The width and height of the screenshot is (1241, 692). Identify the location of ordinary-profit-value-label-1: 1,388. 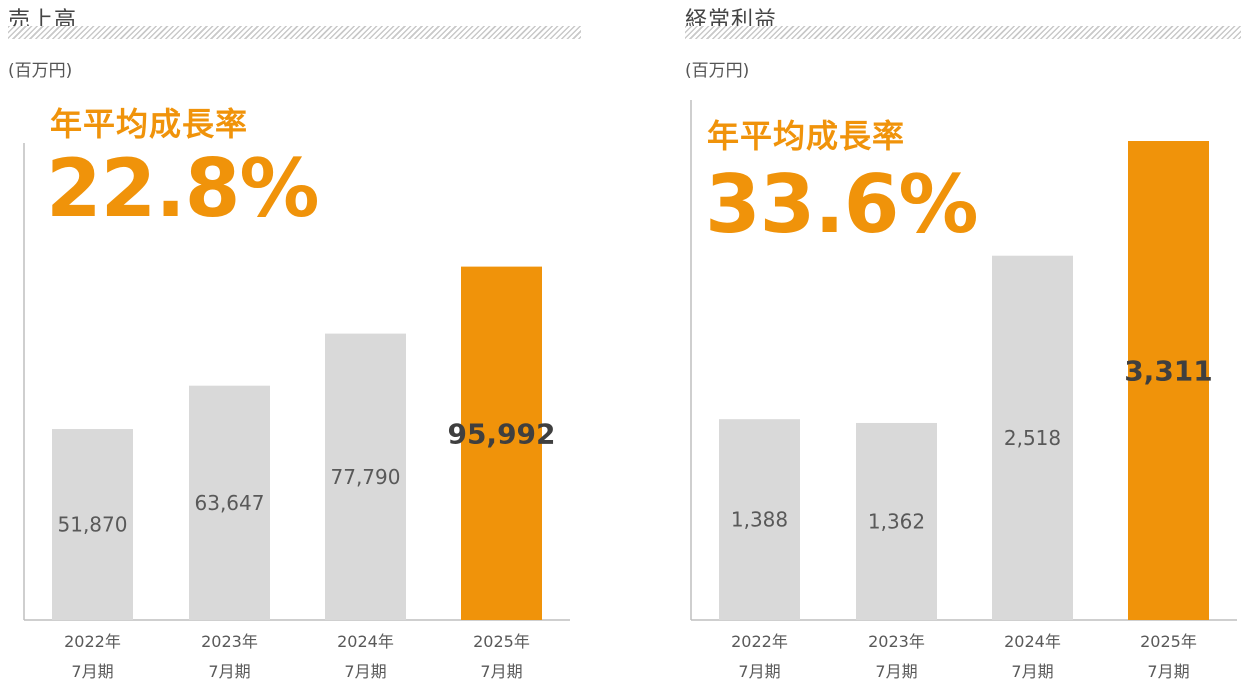
(759, 520).